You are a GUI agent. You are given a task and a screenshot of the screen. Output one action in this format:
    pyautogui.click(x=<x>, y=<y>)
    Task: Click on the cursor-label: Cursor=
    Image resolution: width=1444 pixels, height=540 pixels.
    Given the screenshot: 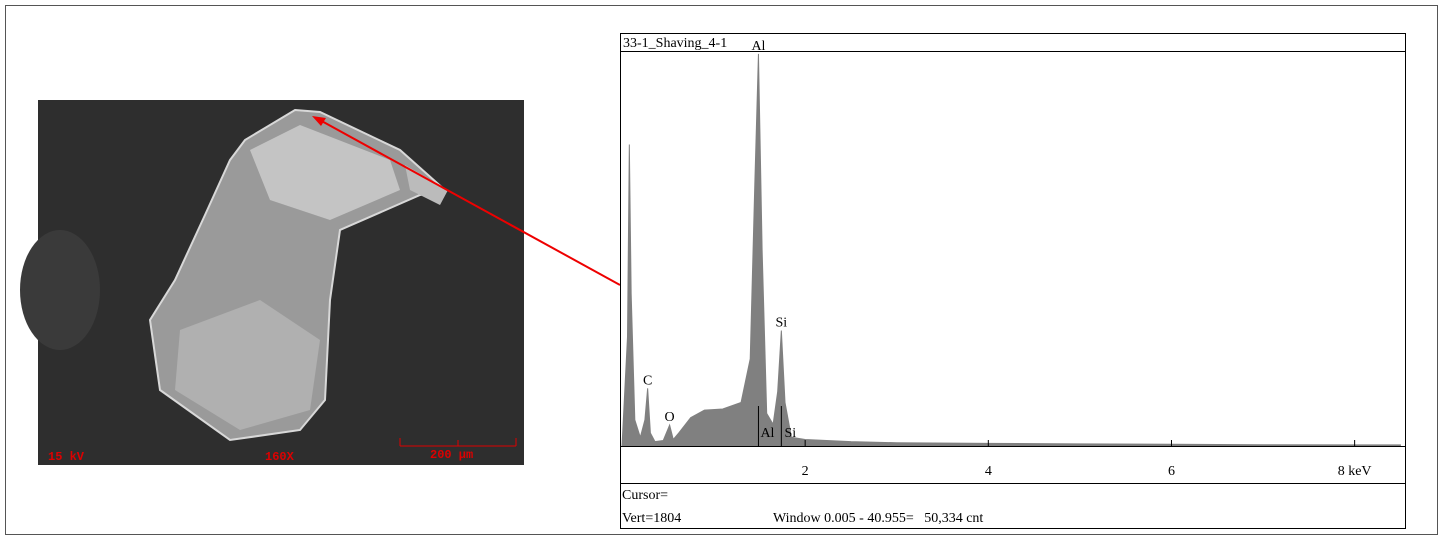 What is the action you would take?
    pyautogui.click(x=645, y=495)
    